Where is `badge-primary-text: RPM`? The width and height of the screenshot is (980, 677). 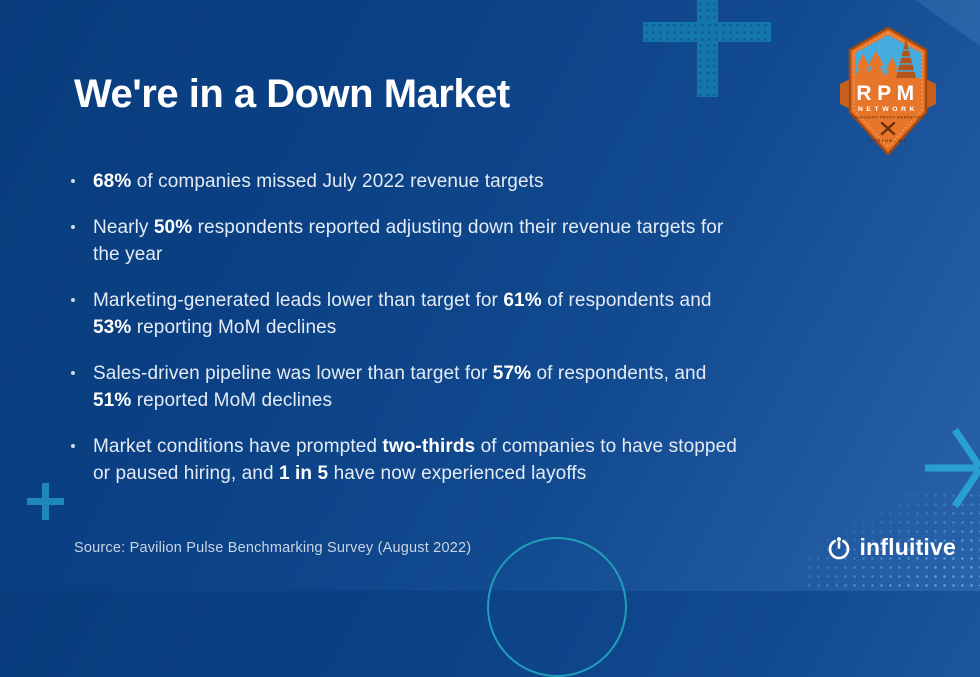 badge-primary-text: RPM is located at coordinates (887, 93).